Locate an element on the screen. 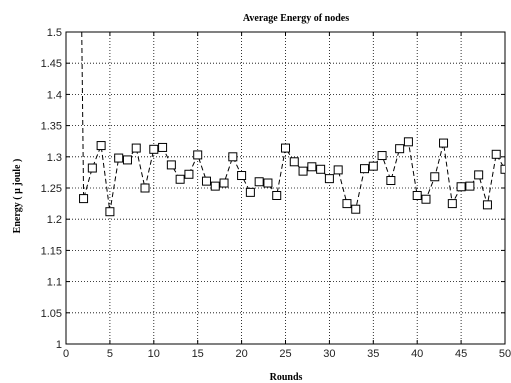  y-tick-label: 1.2 is located at coordinates (54, 220).